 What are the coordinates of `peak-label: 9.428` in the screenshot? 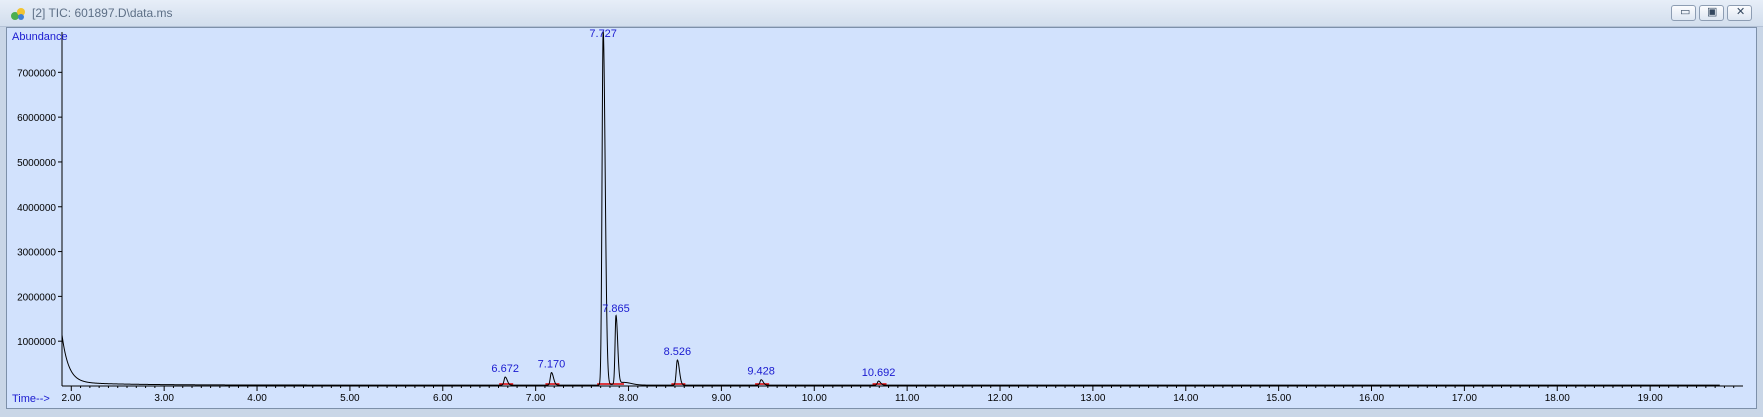 It's located at (761, 372).